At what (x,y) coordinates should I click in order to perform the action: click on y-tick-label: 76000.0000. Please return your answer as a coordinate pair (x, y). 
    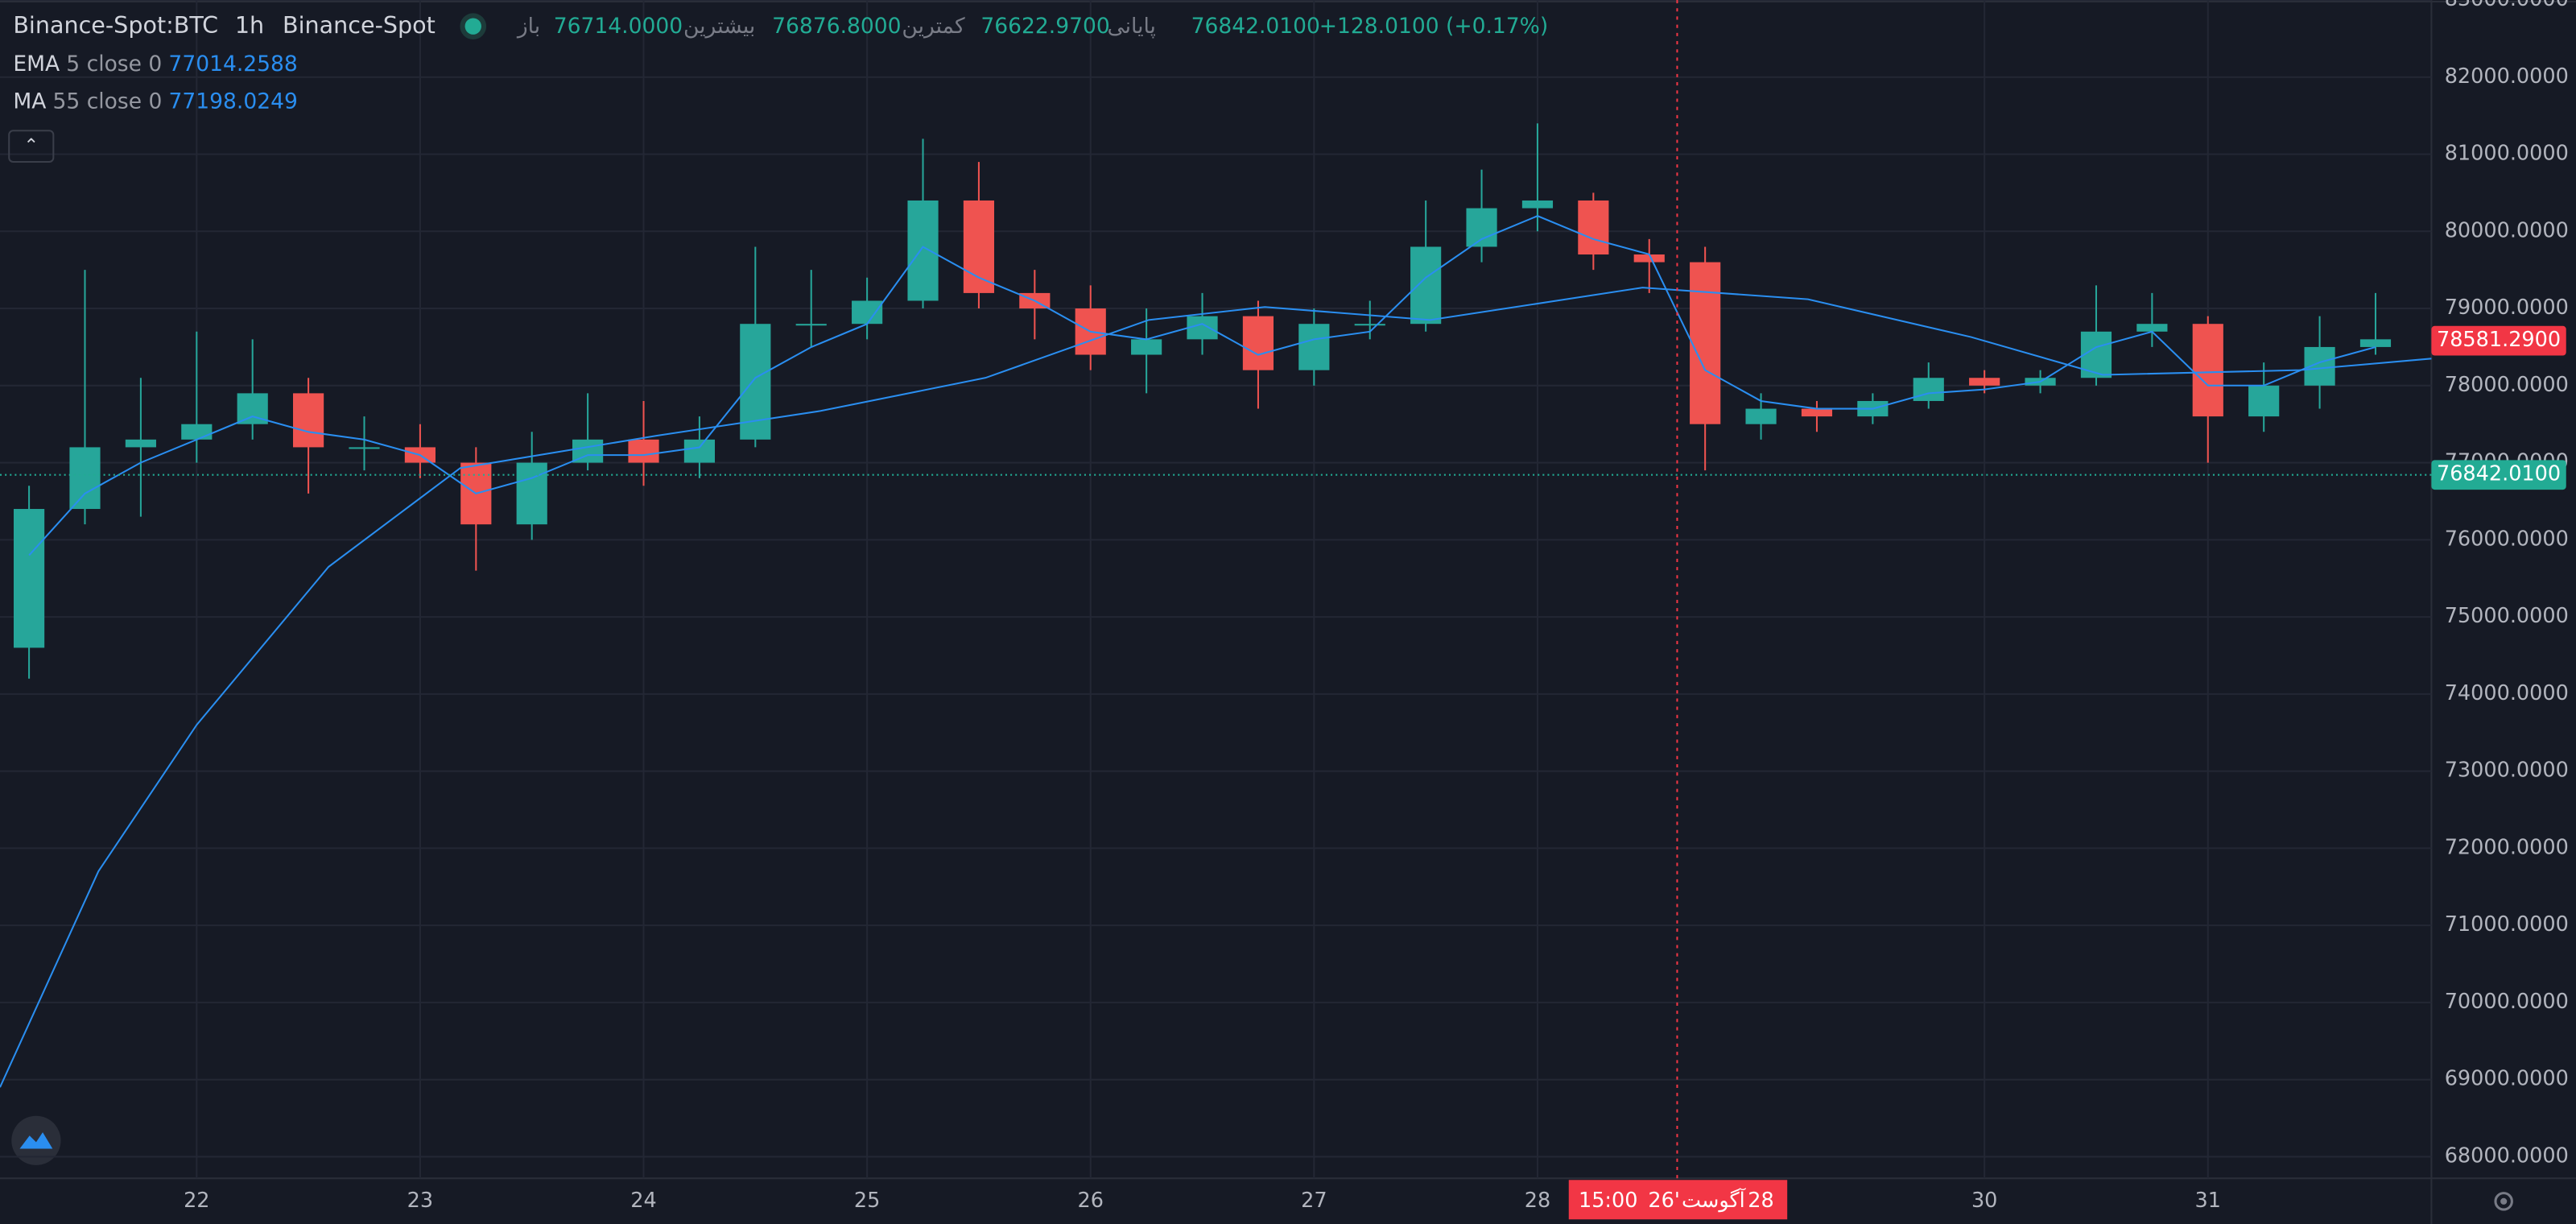
    Looking at the image, I should click on (2507, 539).